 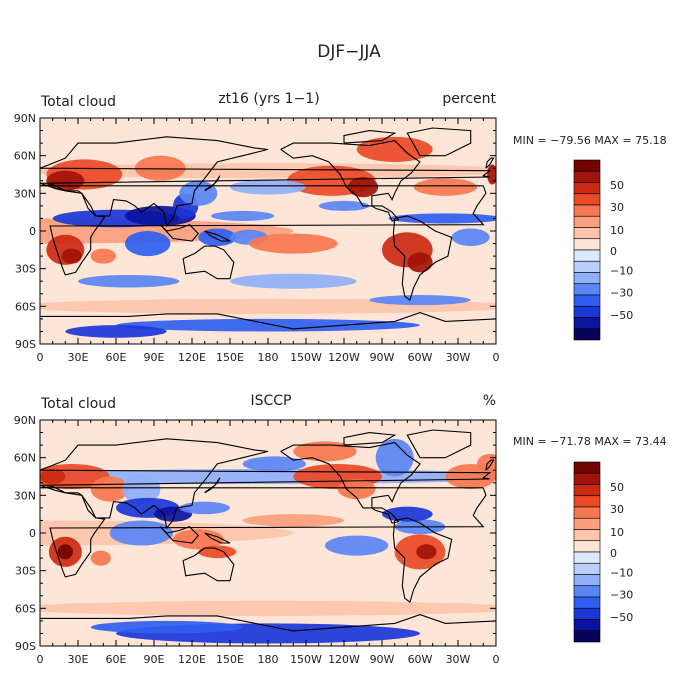 What do you see at coordinates (613, 251) in the screenshot?
I see `colorbar-tick-label: 0` at bounding box center [613, 251].